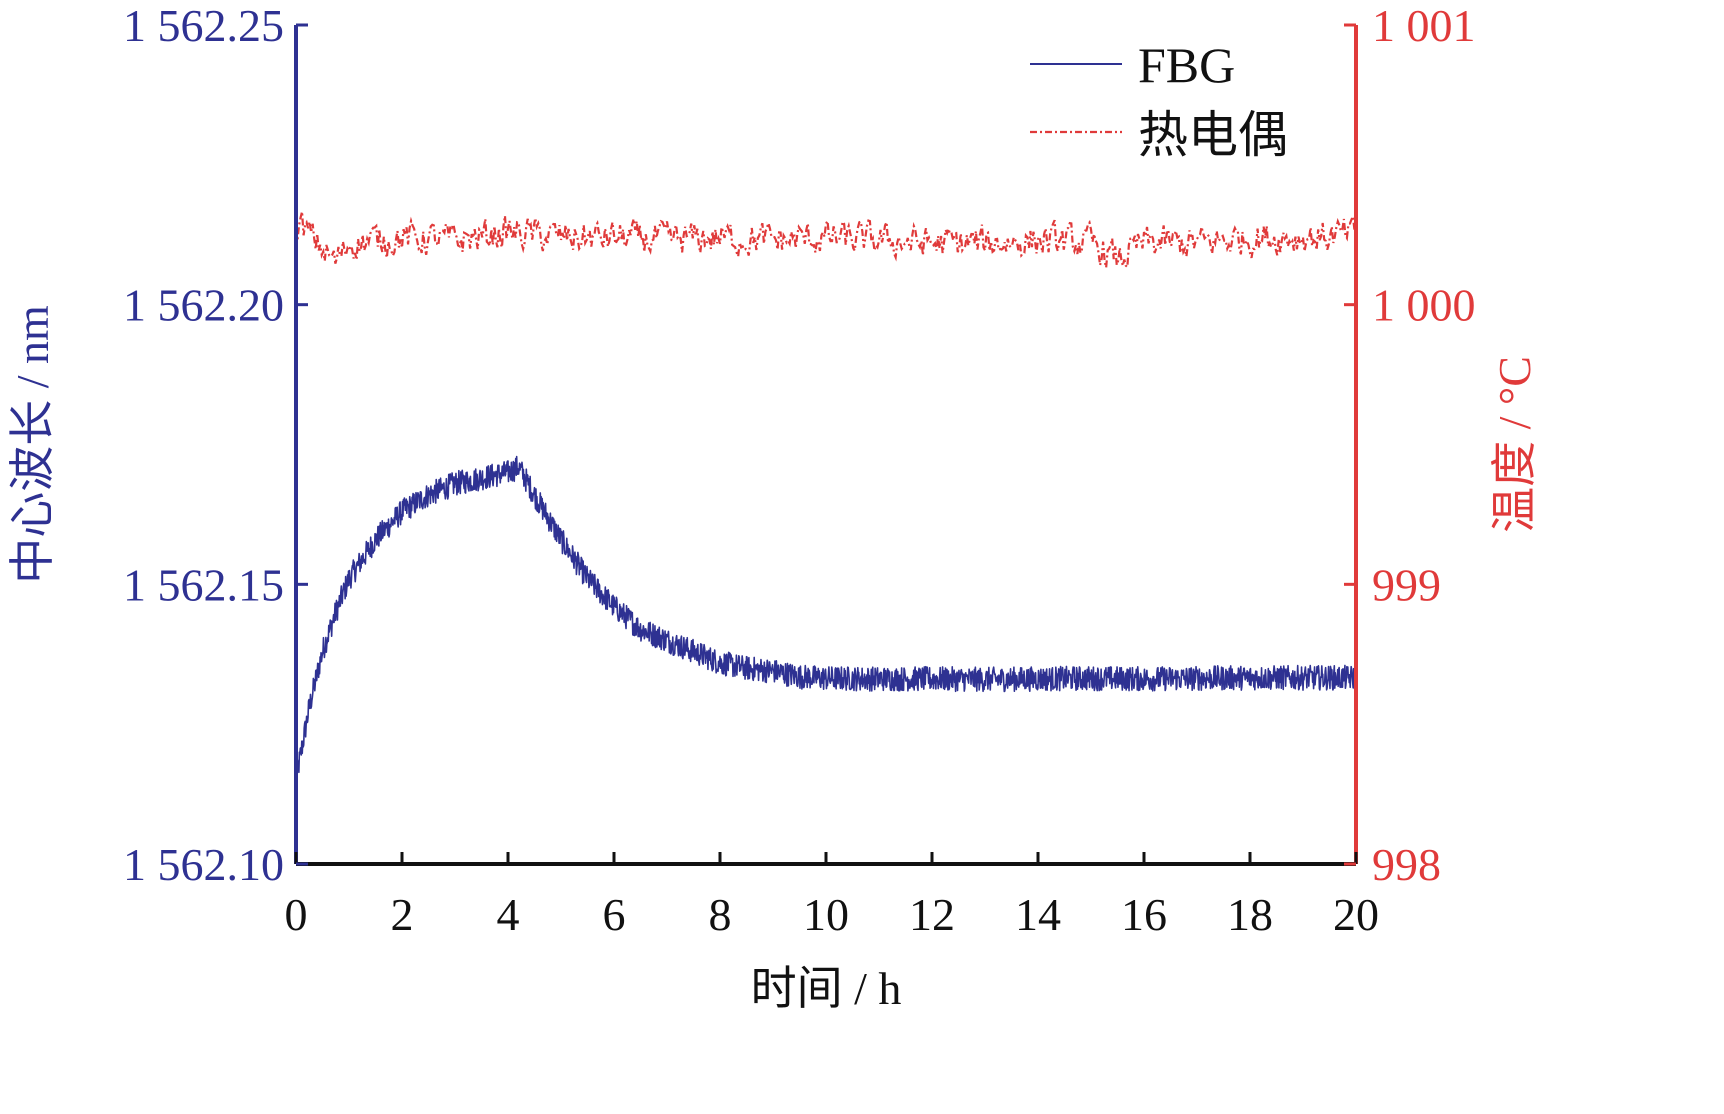  I want to click on x-tick-label: 2, so click(402, 914).